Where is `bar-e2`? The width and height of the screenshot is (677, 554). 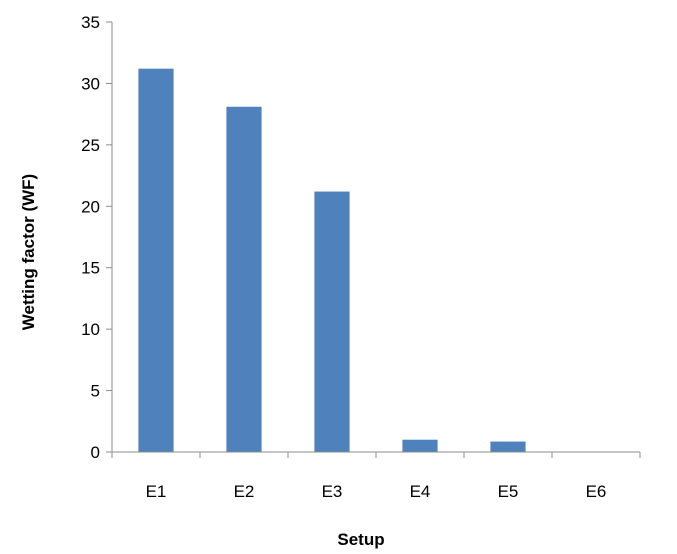
bar-e2 is located at coordinates (244, 279).